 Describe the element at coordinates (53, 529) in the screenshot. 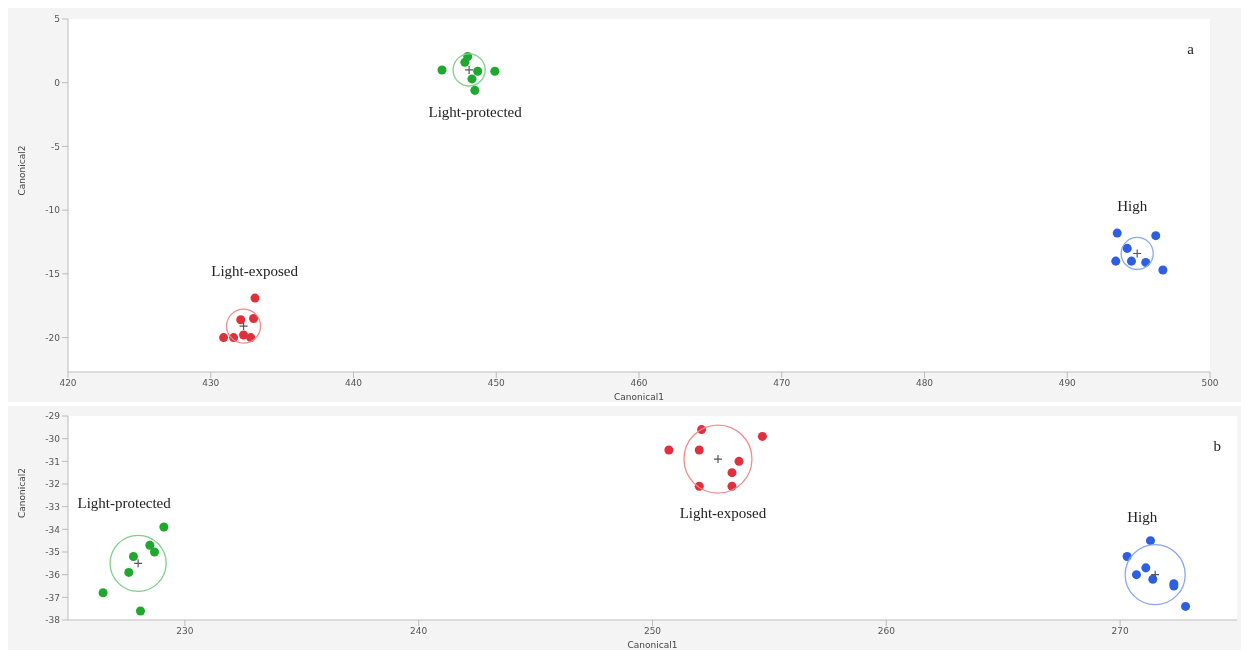

I see `y-tick-label: -34` at that location.